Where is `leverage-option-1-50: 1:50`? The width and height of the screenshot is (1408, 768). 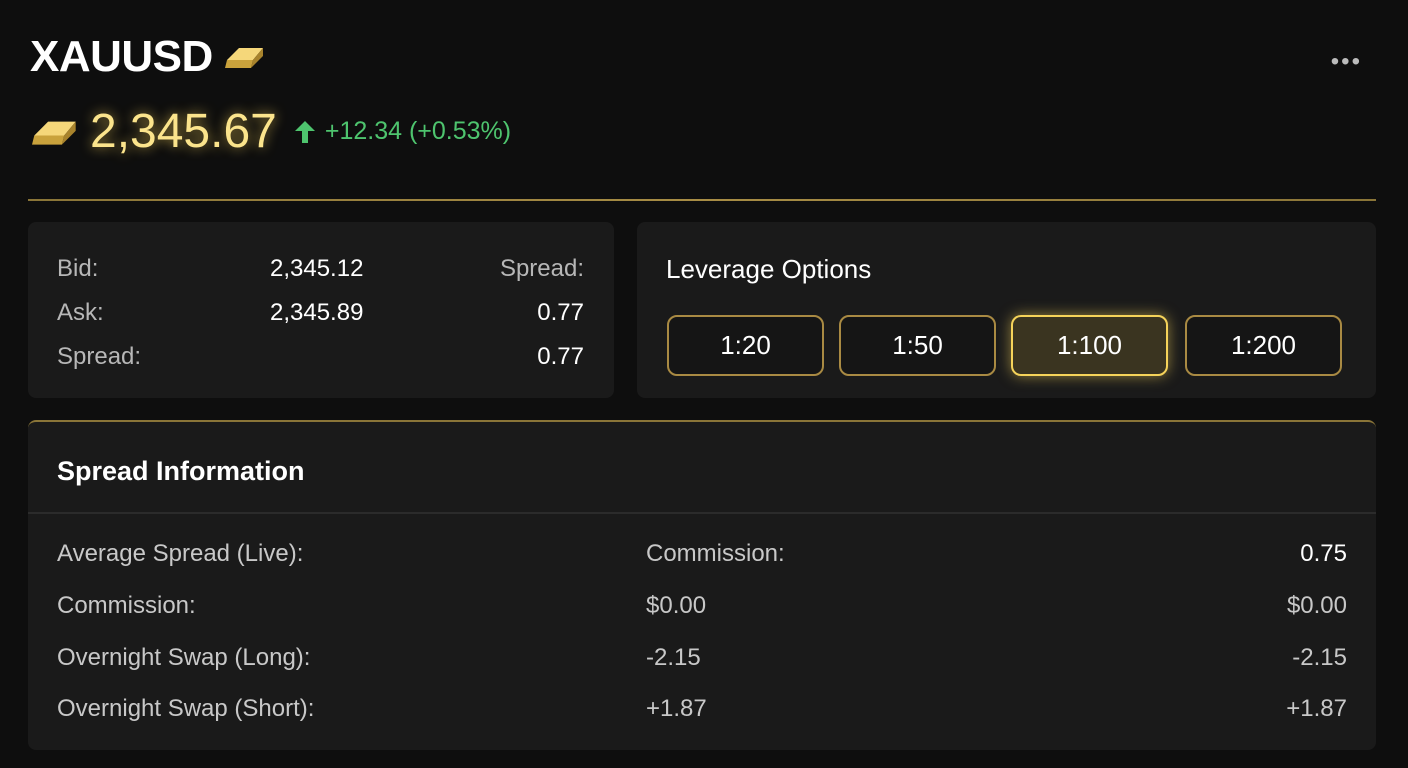
leverage-option-1-50: 1:50 is located at coordinates (917, 345).